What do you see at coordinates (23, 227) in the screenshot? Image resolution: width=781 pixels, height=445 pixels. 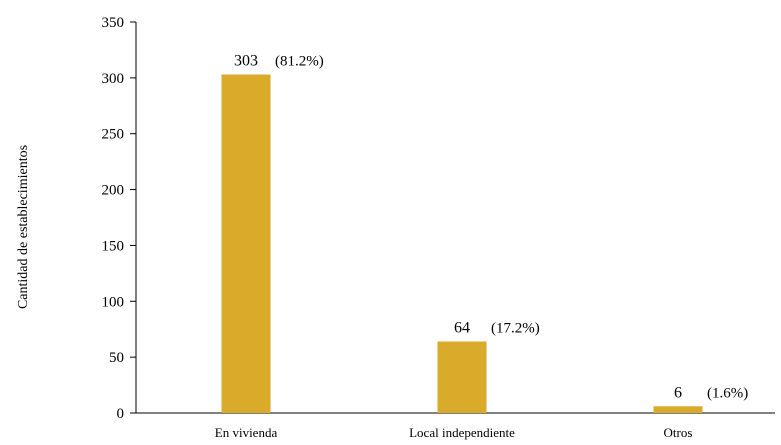 I see `y-axis-title: Cantidad de establecimientos` at bounding box center [23, 227].